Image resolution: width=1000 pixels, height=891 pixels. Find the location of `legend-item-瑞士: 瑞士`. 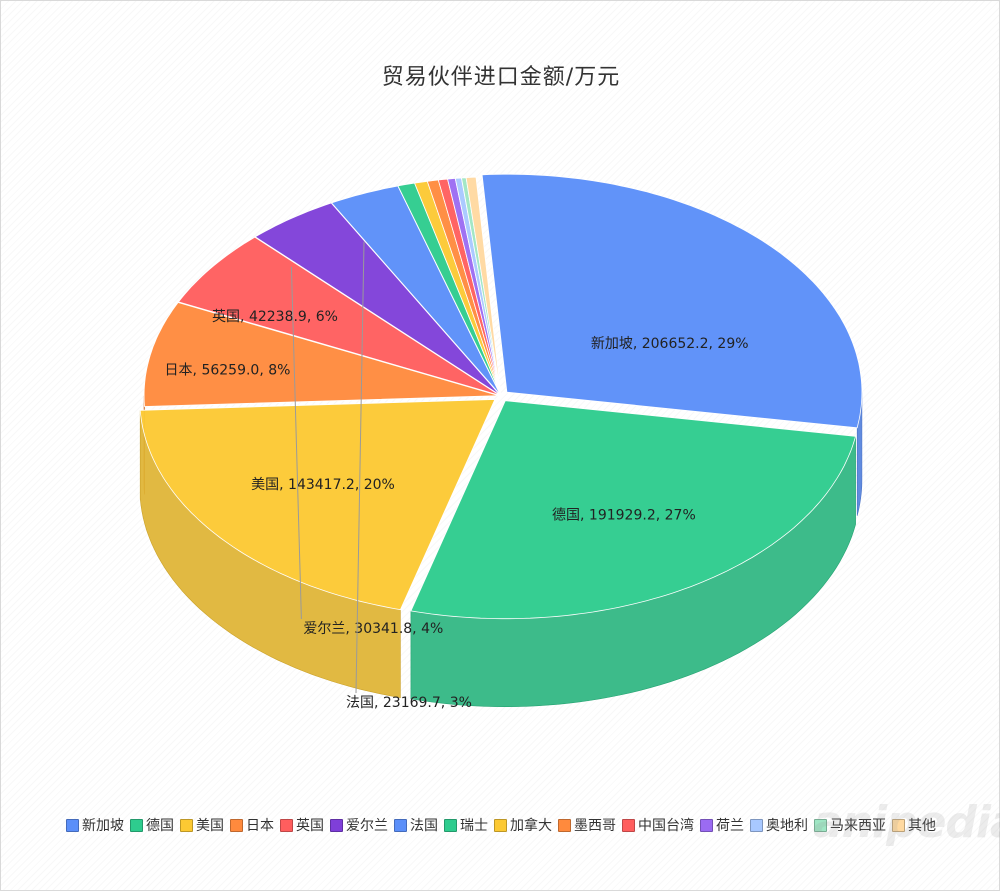

legend-item-瑞士: 瑞士 is located at coordinates (466, 825).